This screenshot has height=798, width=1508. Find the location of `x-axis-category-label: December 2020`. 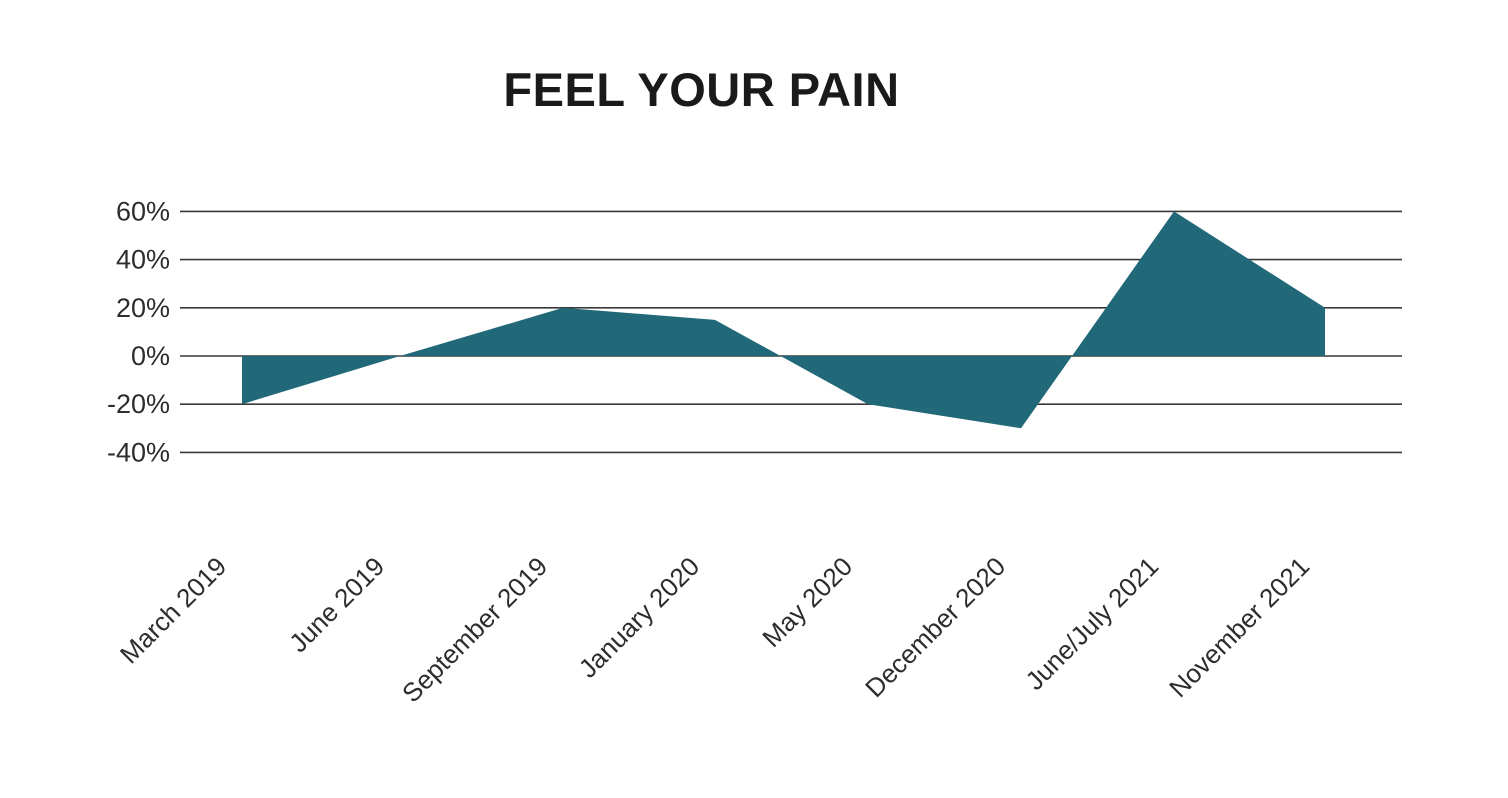

x-axis-category-label: December 2020 is located at coordinates (935, 627).